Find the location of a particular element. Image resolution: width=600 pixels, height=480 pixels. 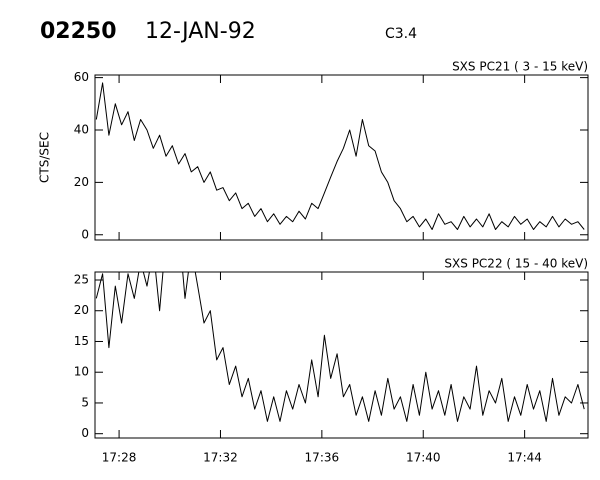

x-tick-label: 17:28 is located at coordinates (119, 458).